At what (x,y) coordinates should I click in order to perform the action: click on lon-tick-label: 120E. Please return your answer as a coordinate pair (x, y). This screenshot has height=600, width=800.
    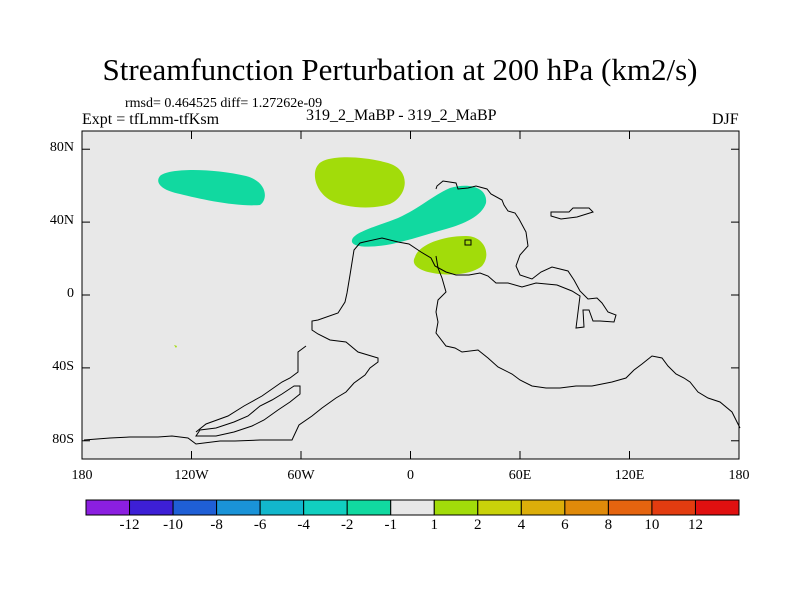
    Looking at the image, I should click on (629, 475).